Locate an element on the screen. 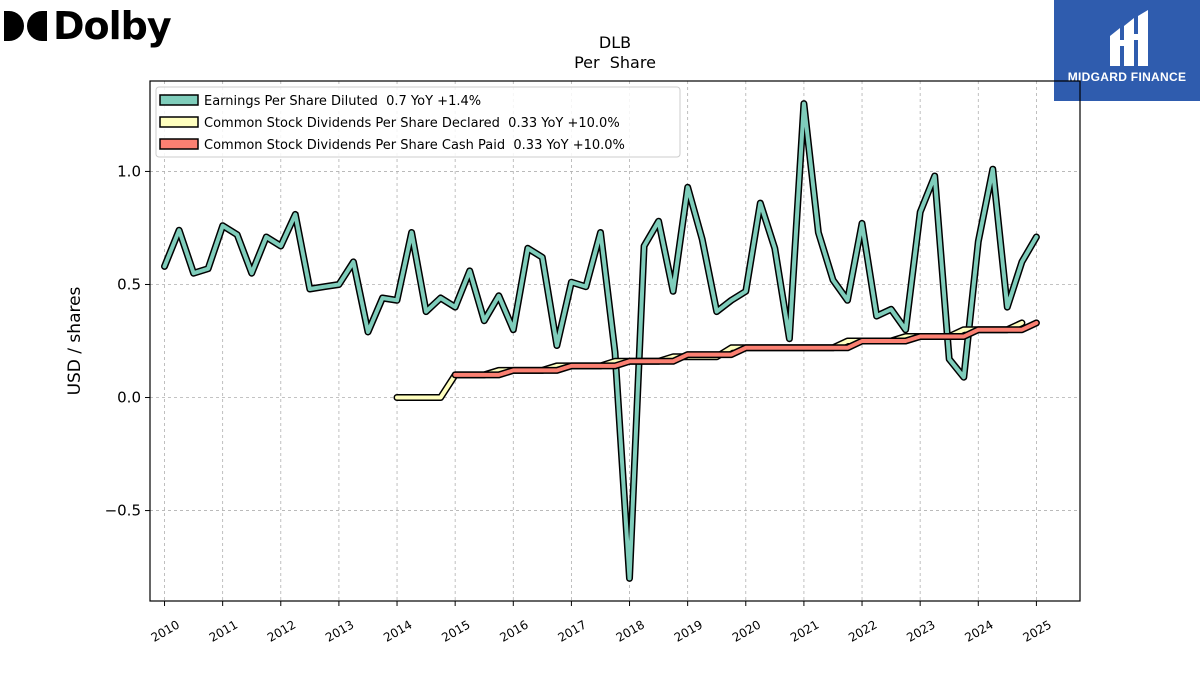 The image size is (1200, 675). x-tick-label: 2022 is located at coordinates (862, 630).